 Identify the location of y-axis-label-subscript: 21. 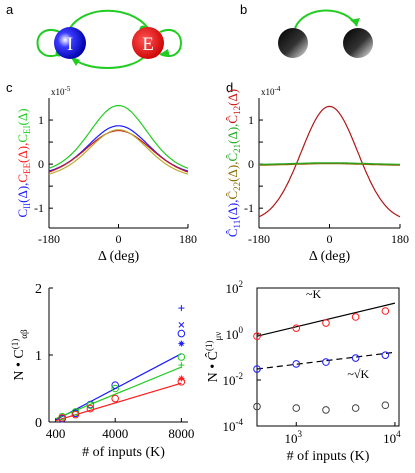
(237, 148).